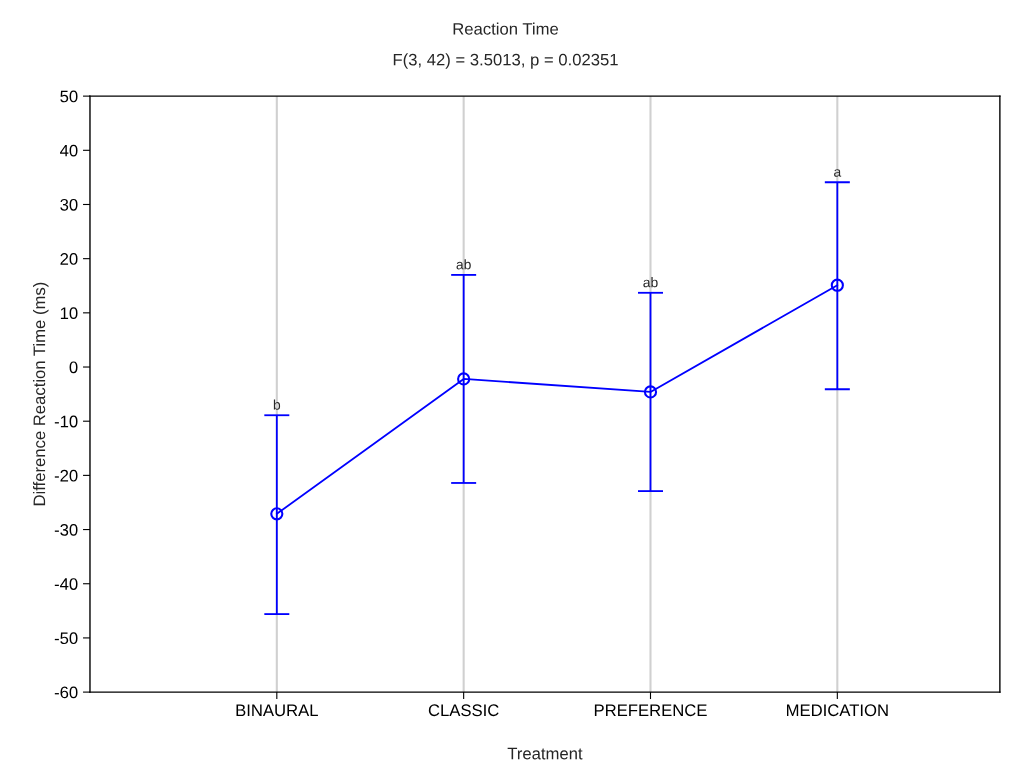 Image resolution: width=1011 pixels, height=769 pixels. What do you see at coordinates (277, 710) in the screenshot?
I see `x-tick-label: BINAURAL` at bounding box center [277, 710].